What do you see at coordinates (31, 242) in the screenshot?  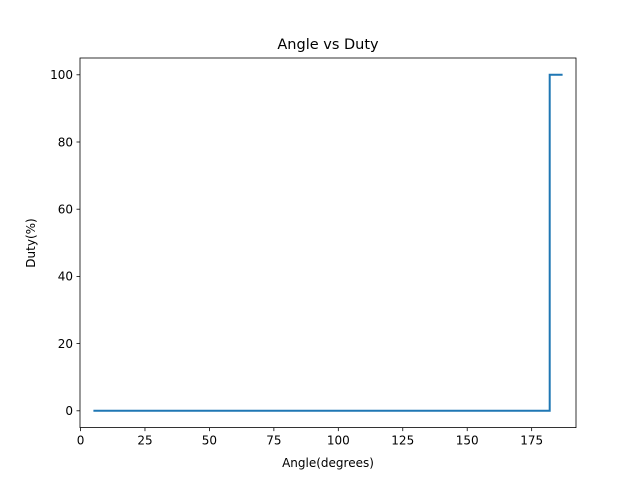 I see `y-axis-label: Duty(%)` at bounding box center [31, 242].